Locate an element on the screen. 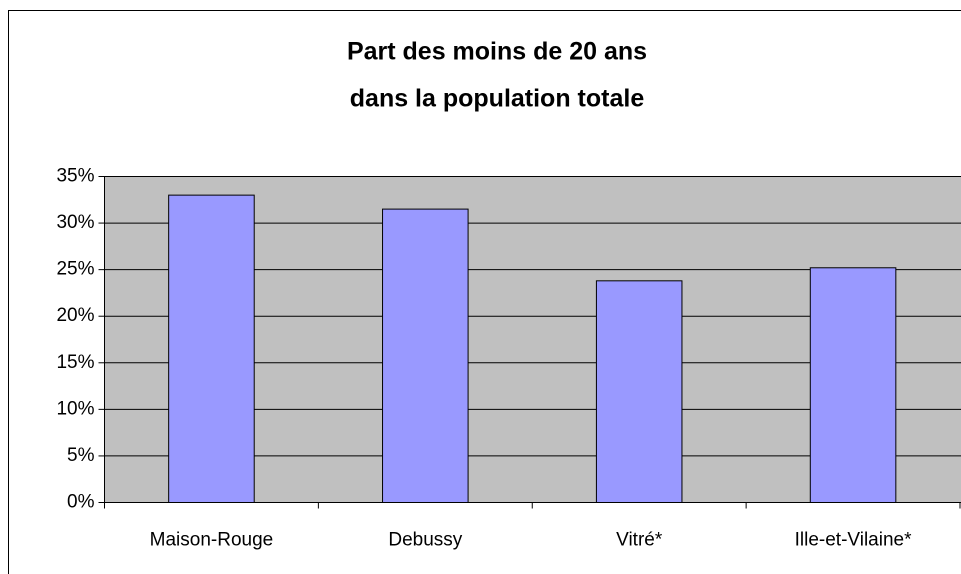 The width and height of the screenshot is (961, 574). y-tick-label: 25% is located at coordinates (75, 269).